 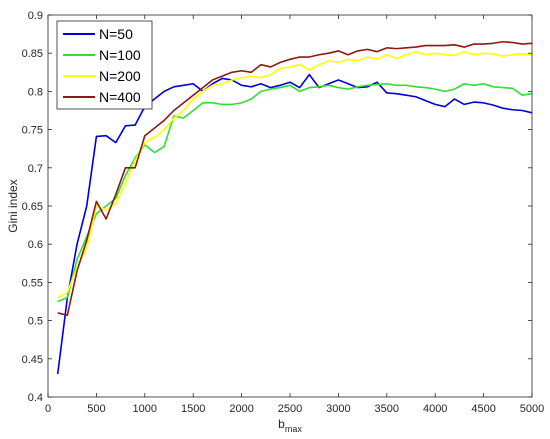 What do you see at coordinates (35, 169) in the screenshot?
I see `y-tick-label: 0.7` at bounding box center [35, 169].